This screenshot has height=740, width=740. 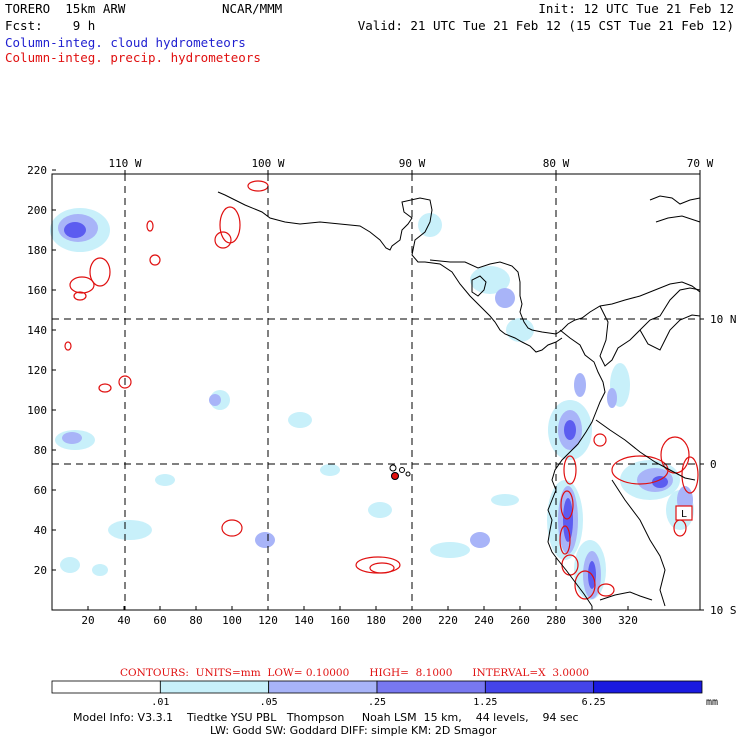 I want to click on low-marker-label: L, so click(x=684, y=514).